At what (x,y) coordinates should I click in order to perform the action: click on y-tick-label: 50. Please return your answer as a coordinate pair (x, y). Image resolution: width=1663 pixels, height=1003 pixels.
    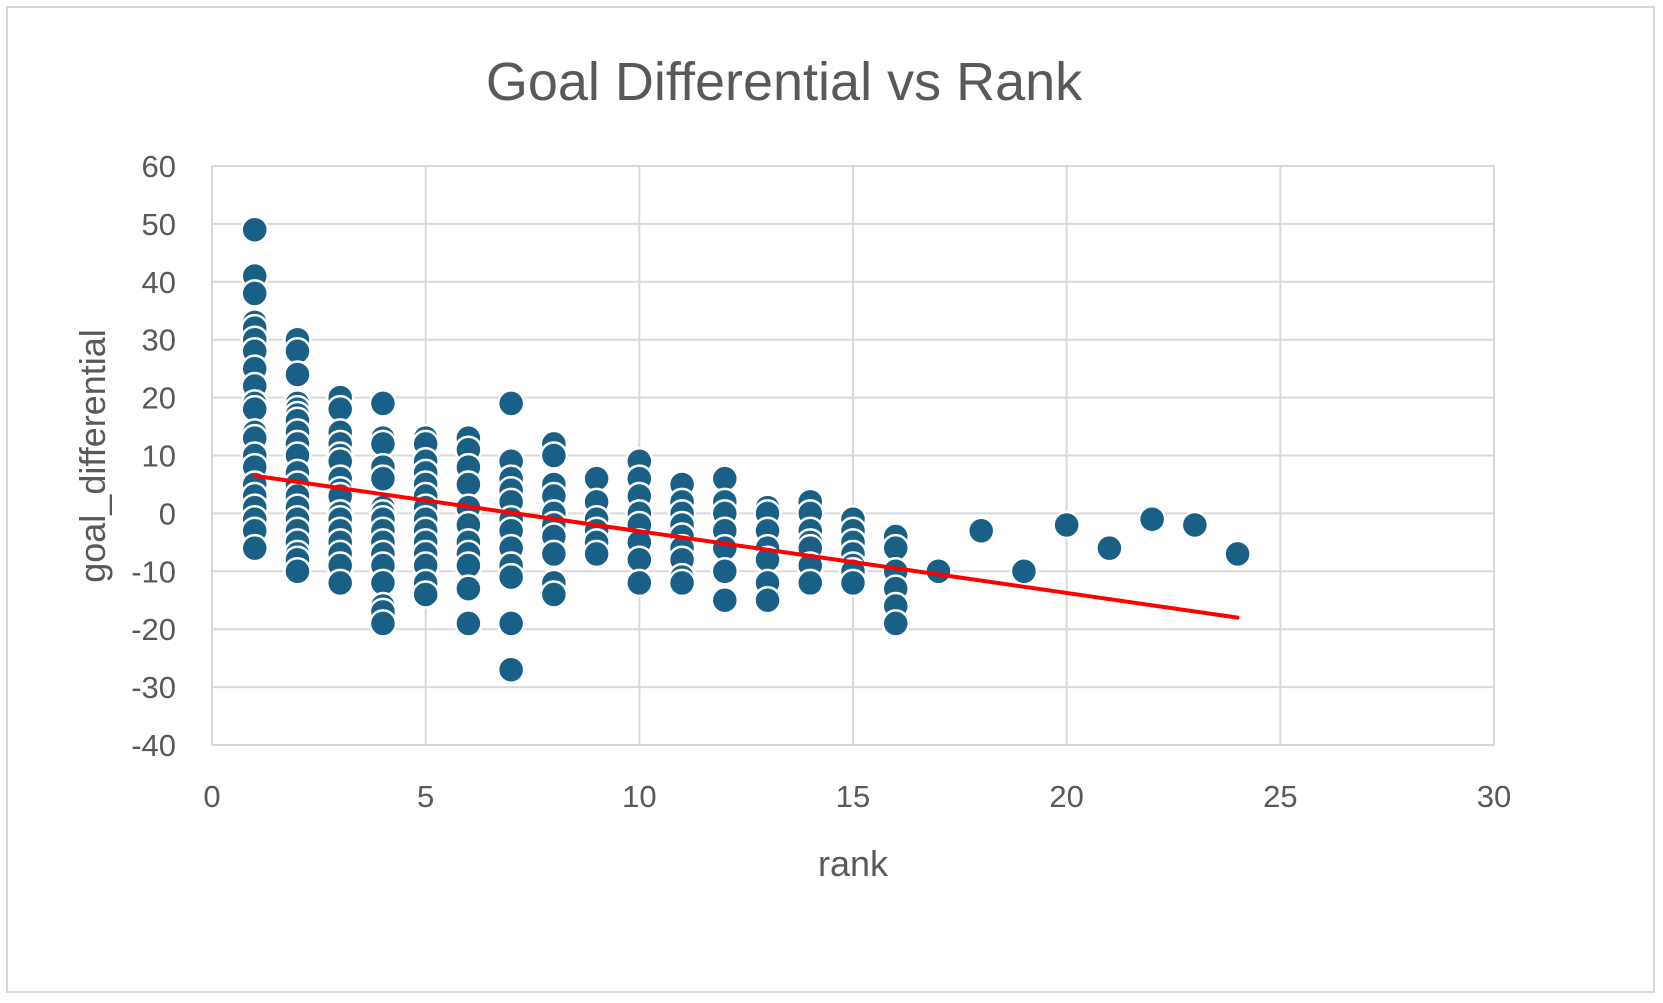
    Looking at the image, I should click on (159, 224).